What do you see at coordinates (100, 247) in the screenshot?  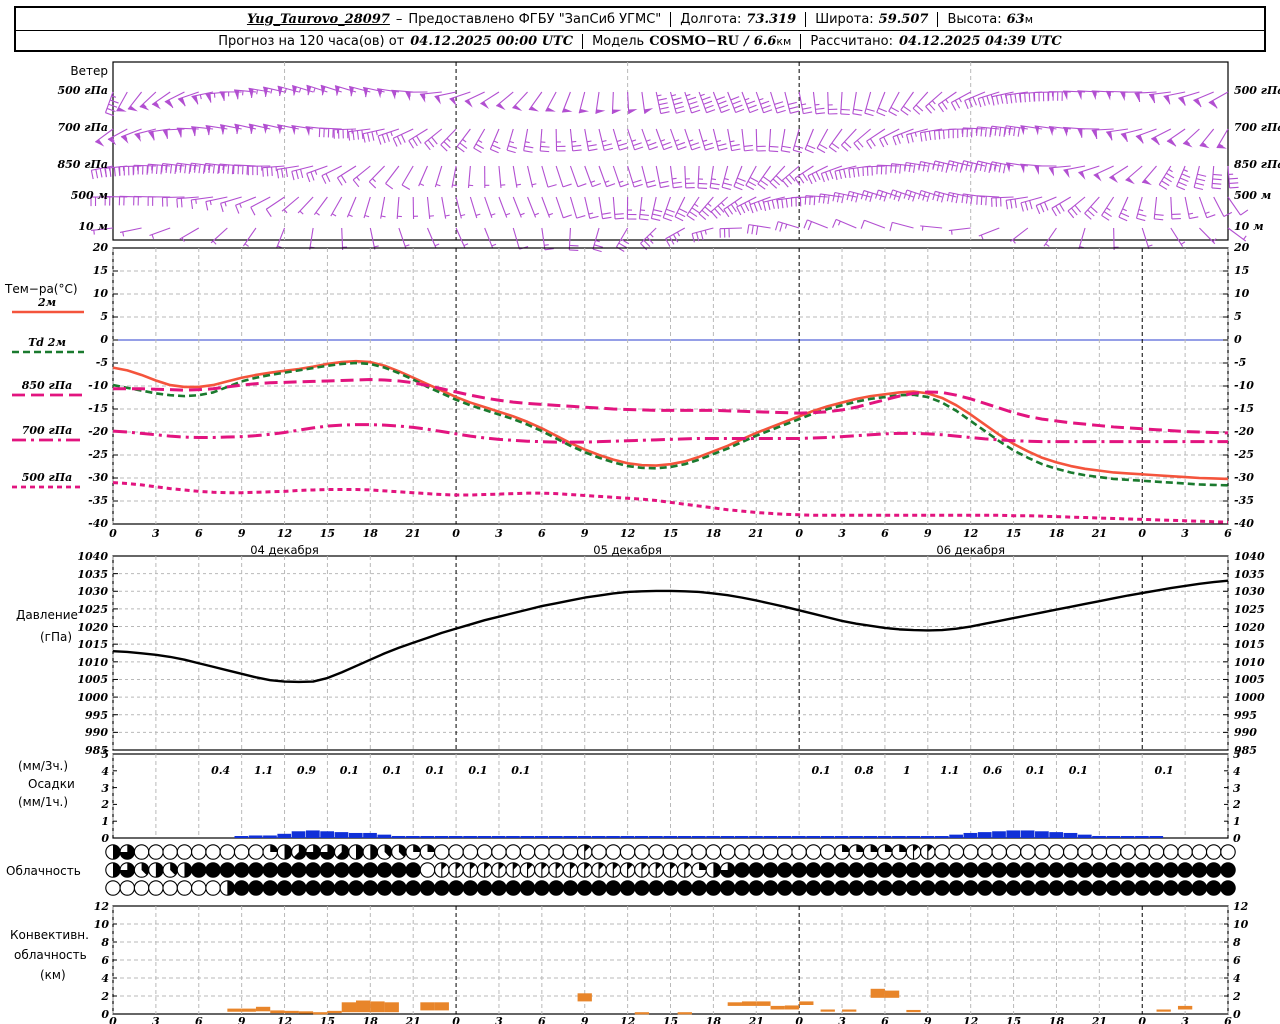 I see `temp-ytick-20: 20` at bounding box center [100, 247].